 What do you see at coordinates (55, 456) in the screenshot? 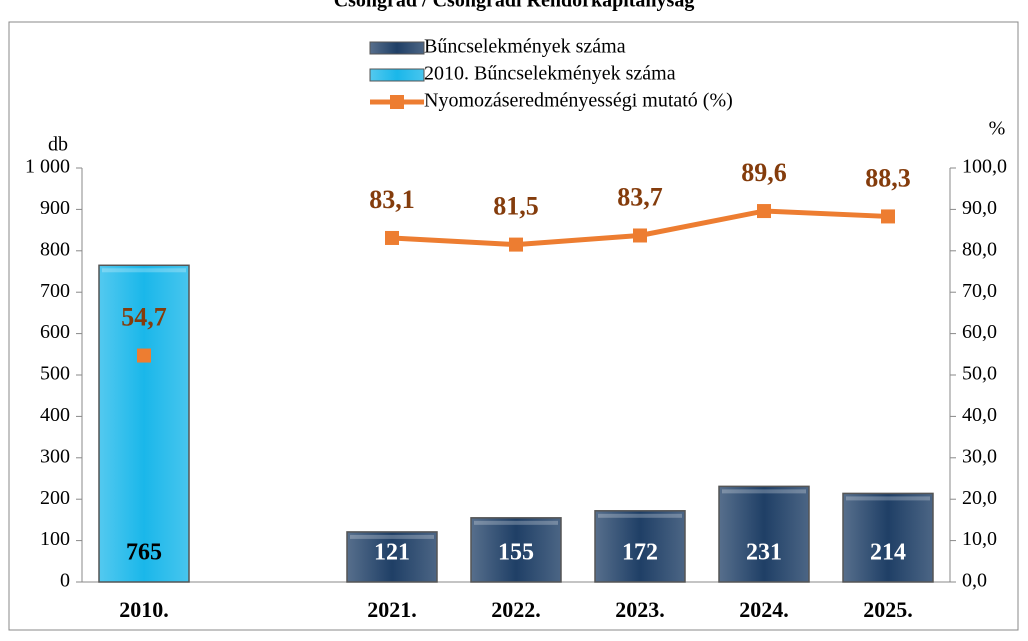
I see `y-tick-label: 300` at bounding box center [55, 456].